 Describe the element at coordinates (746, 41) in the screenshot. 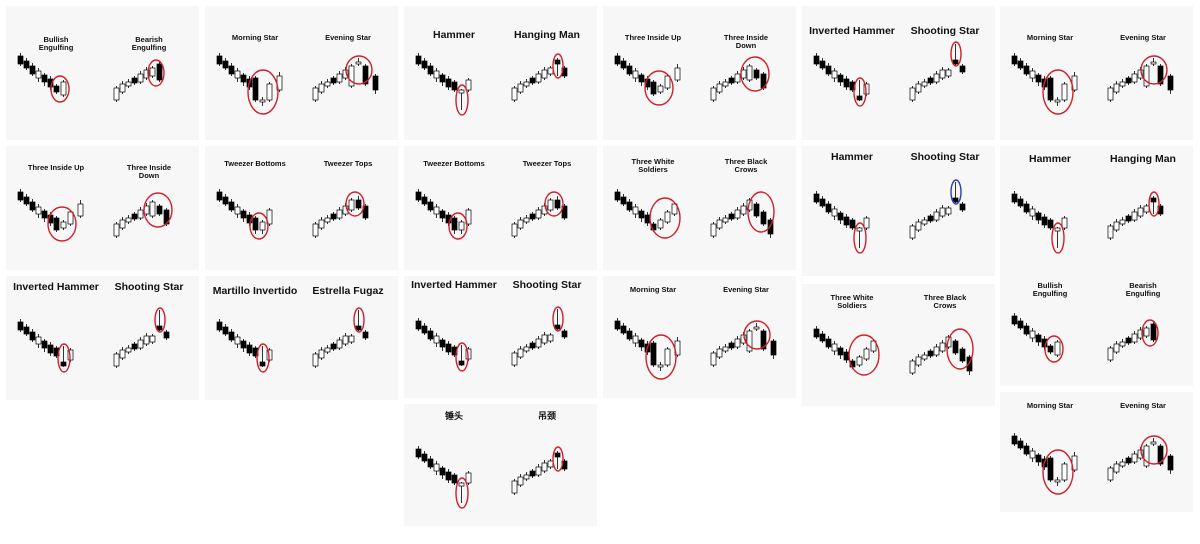

I see `pattern-label-right: Three Inside Down` at that location.